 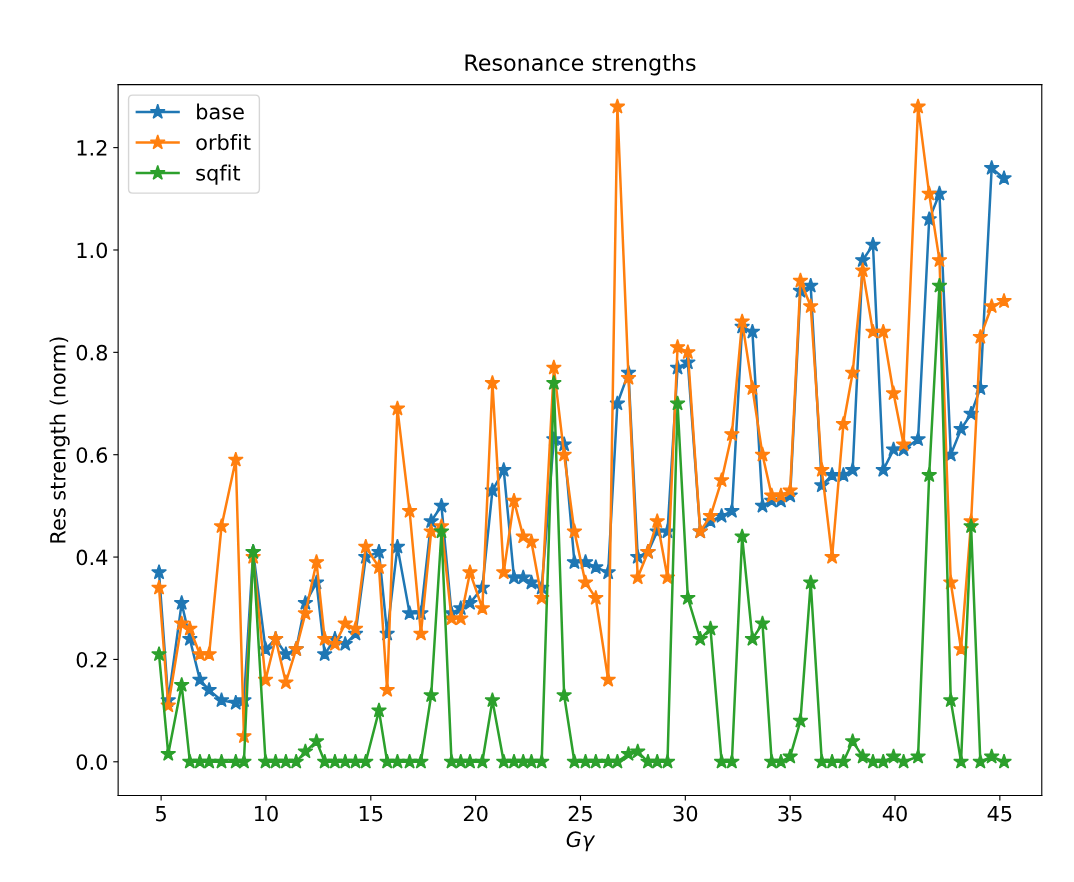 What do you see at coordinates (266, 813) in the screenshot?
I see `x-tick-label: 10` at bounding box center [266, 813].